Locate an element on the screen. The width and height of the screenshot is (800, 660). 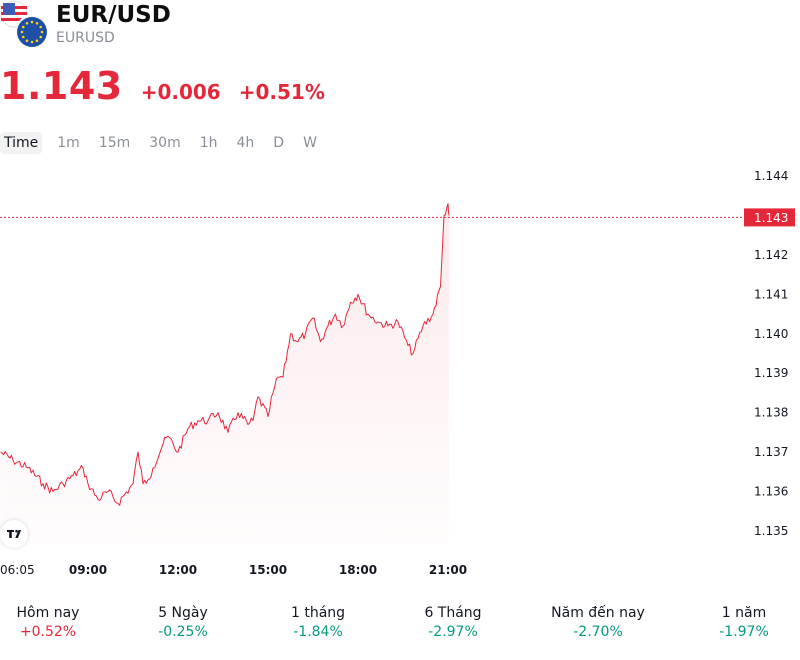
x-axis-tick-label: 21:00 is located at coordinates (448, 570).